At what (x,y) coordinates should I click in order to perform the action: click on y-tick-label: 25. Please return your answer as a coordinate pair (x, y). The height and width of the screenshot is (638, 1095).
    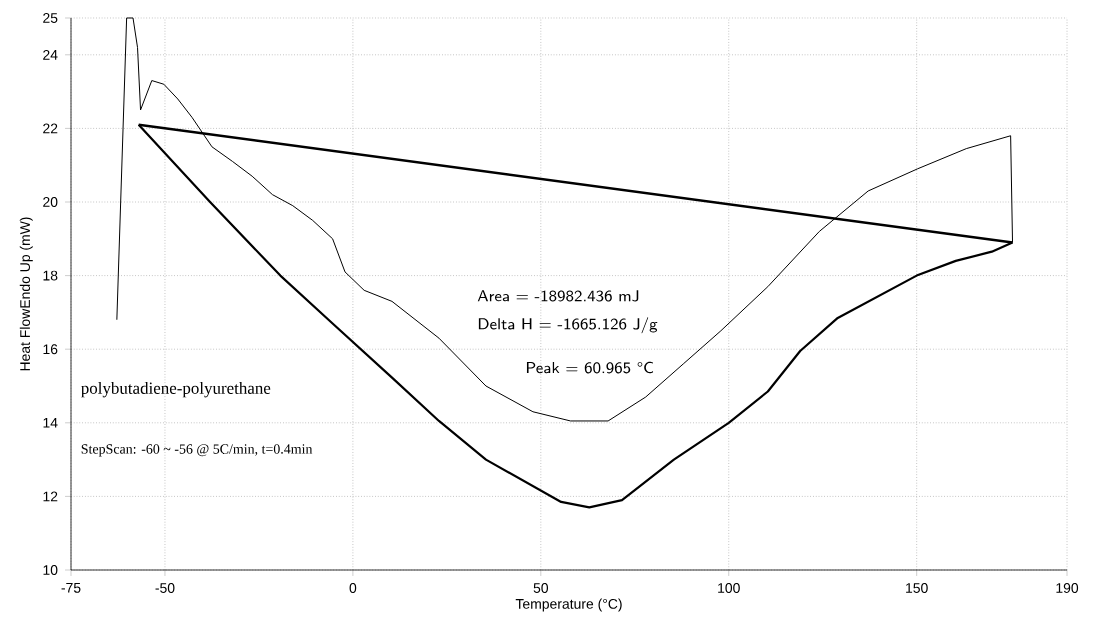
    Looking at the image, I should click on (50, 18).